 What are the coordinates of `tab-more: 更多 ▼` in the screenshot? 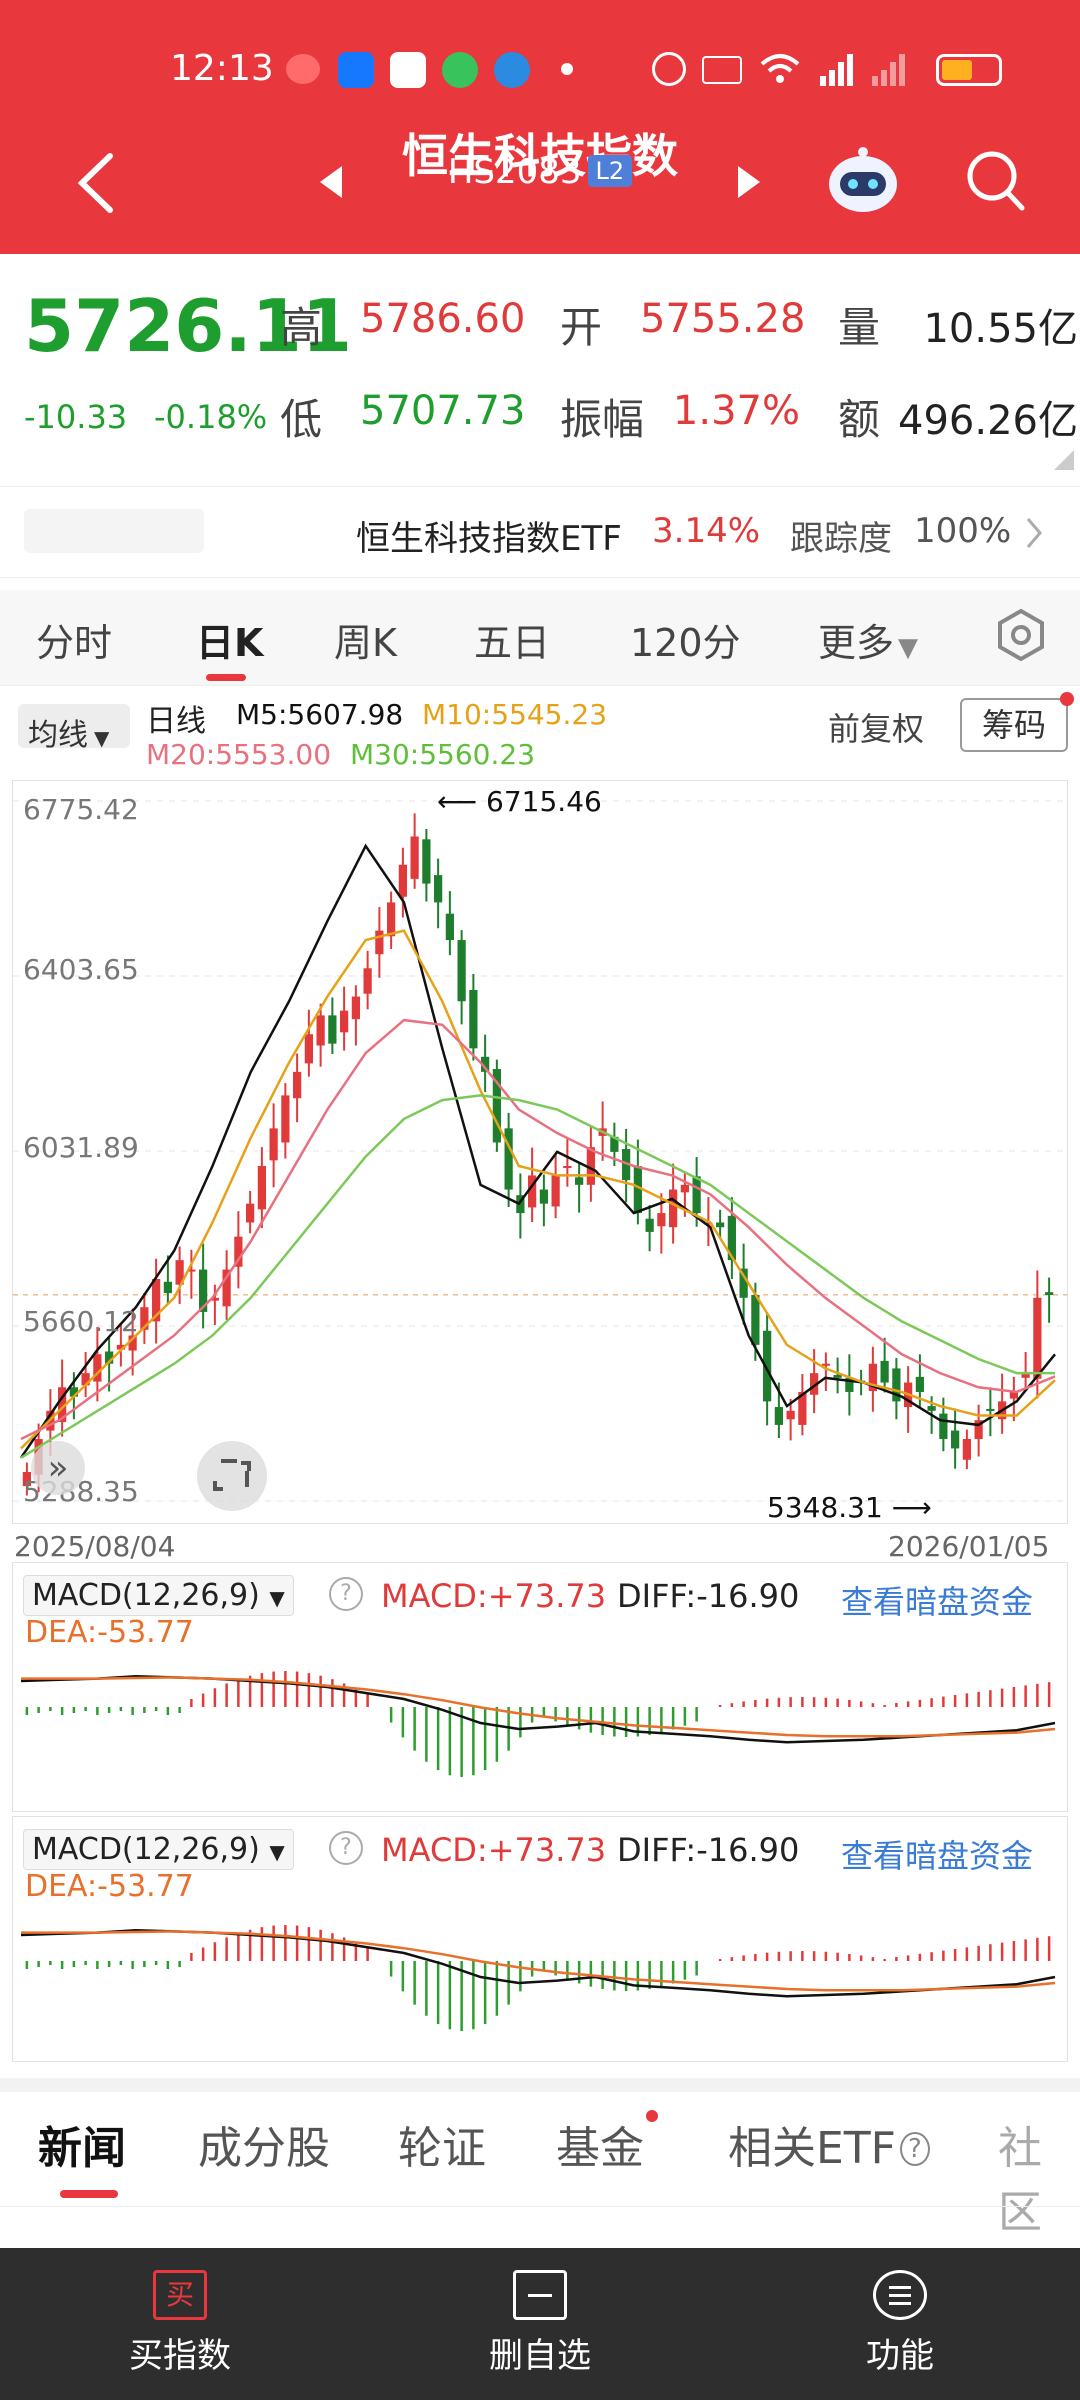 It's located at (868, 639).